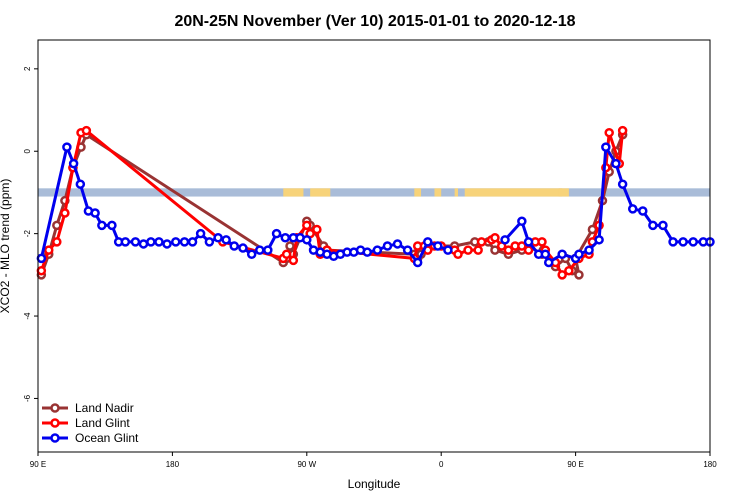 This screenshot has width=750, height=500. I want to click on legend-land-nadir-label: Land Nadir, so click(104, 408).